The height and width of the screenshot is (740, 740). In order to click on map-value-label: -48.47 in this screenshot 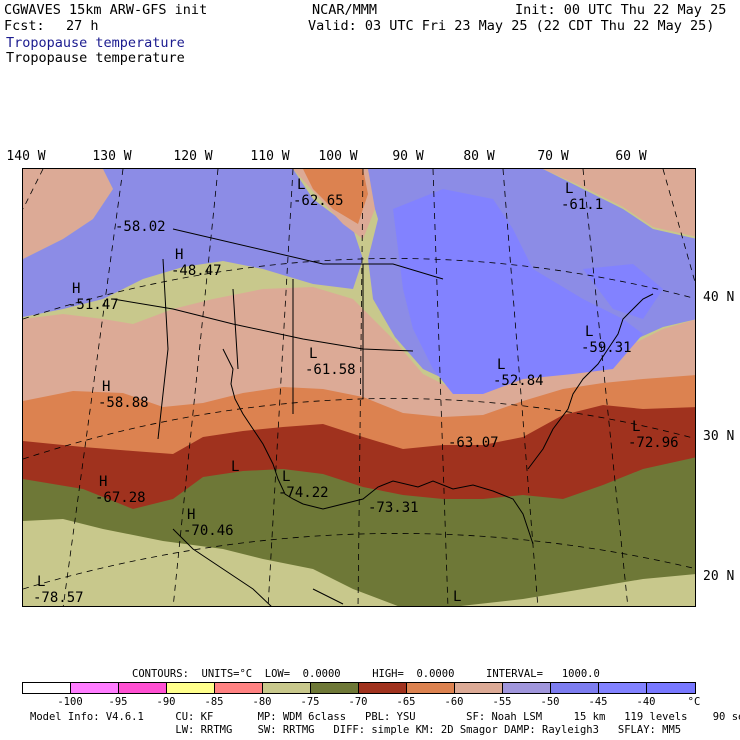, I will do `click(196, 271)`.